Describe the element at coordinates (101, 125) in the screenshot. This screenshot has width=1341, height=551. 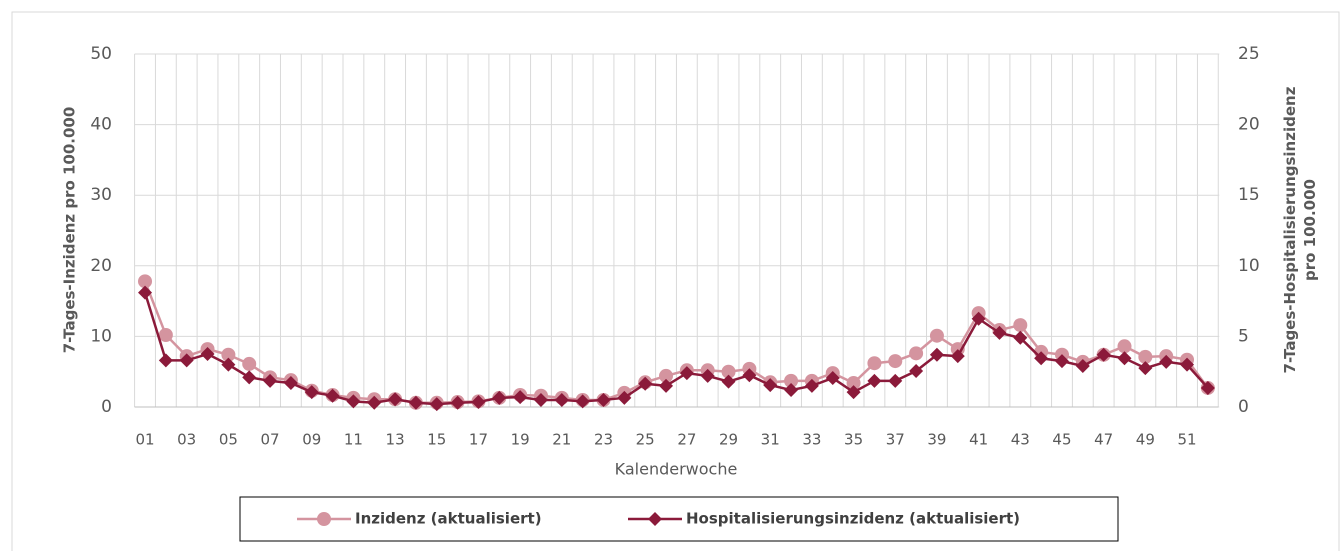
I see `y-tick-label: 40` at that location.